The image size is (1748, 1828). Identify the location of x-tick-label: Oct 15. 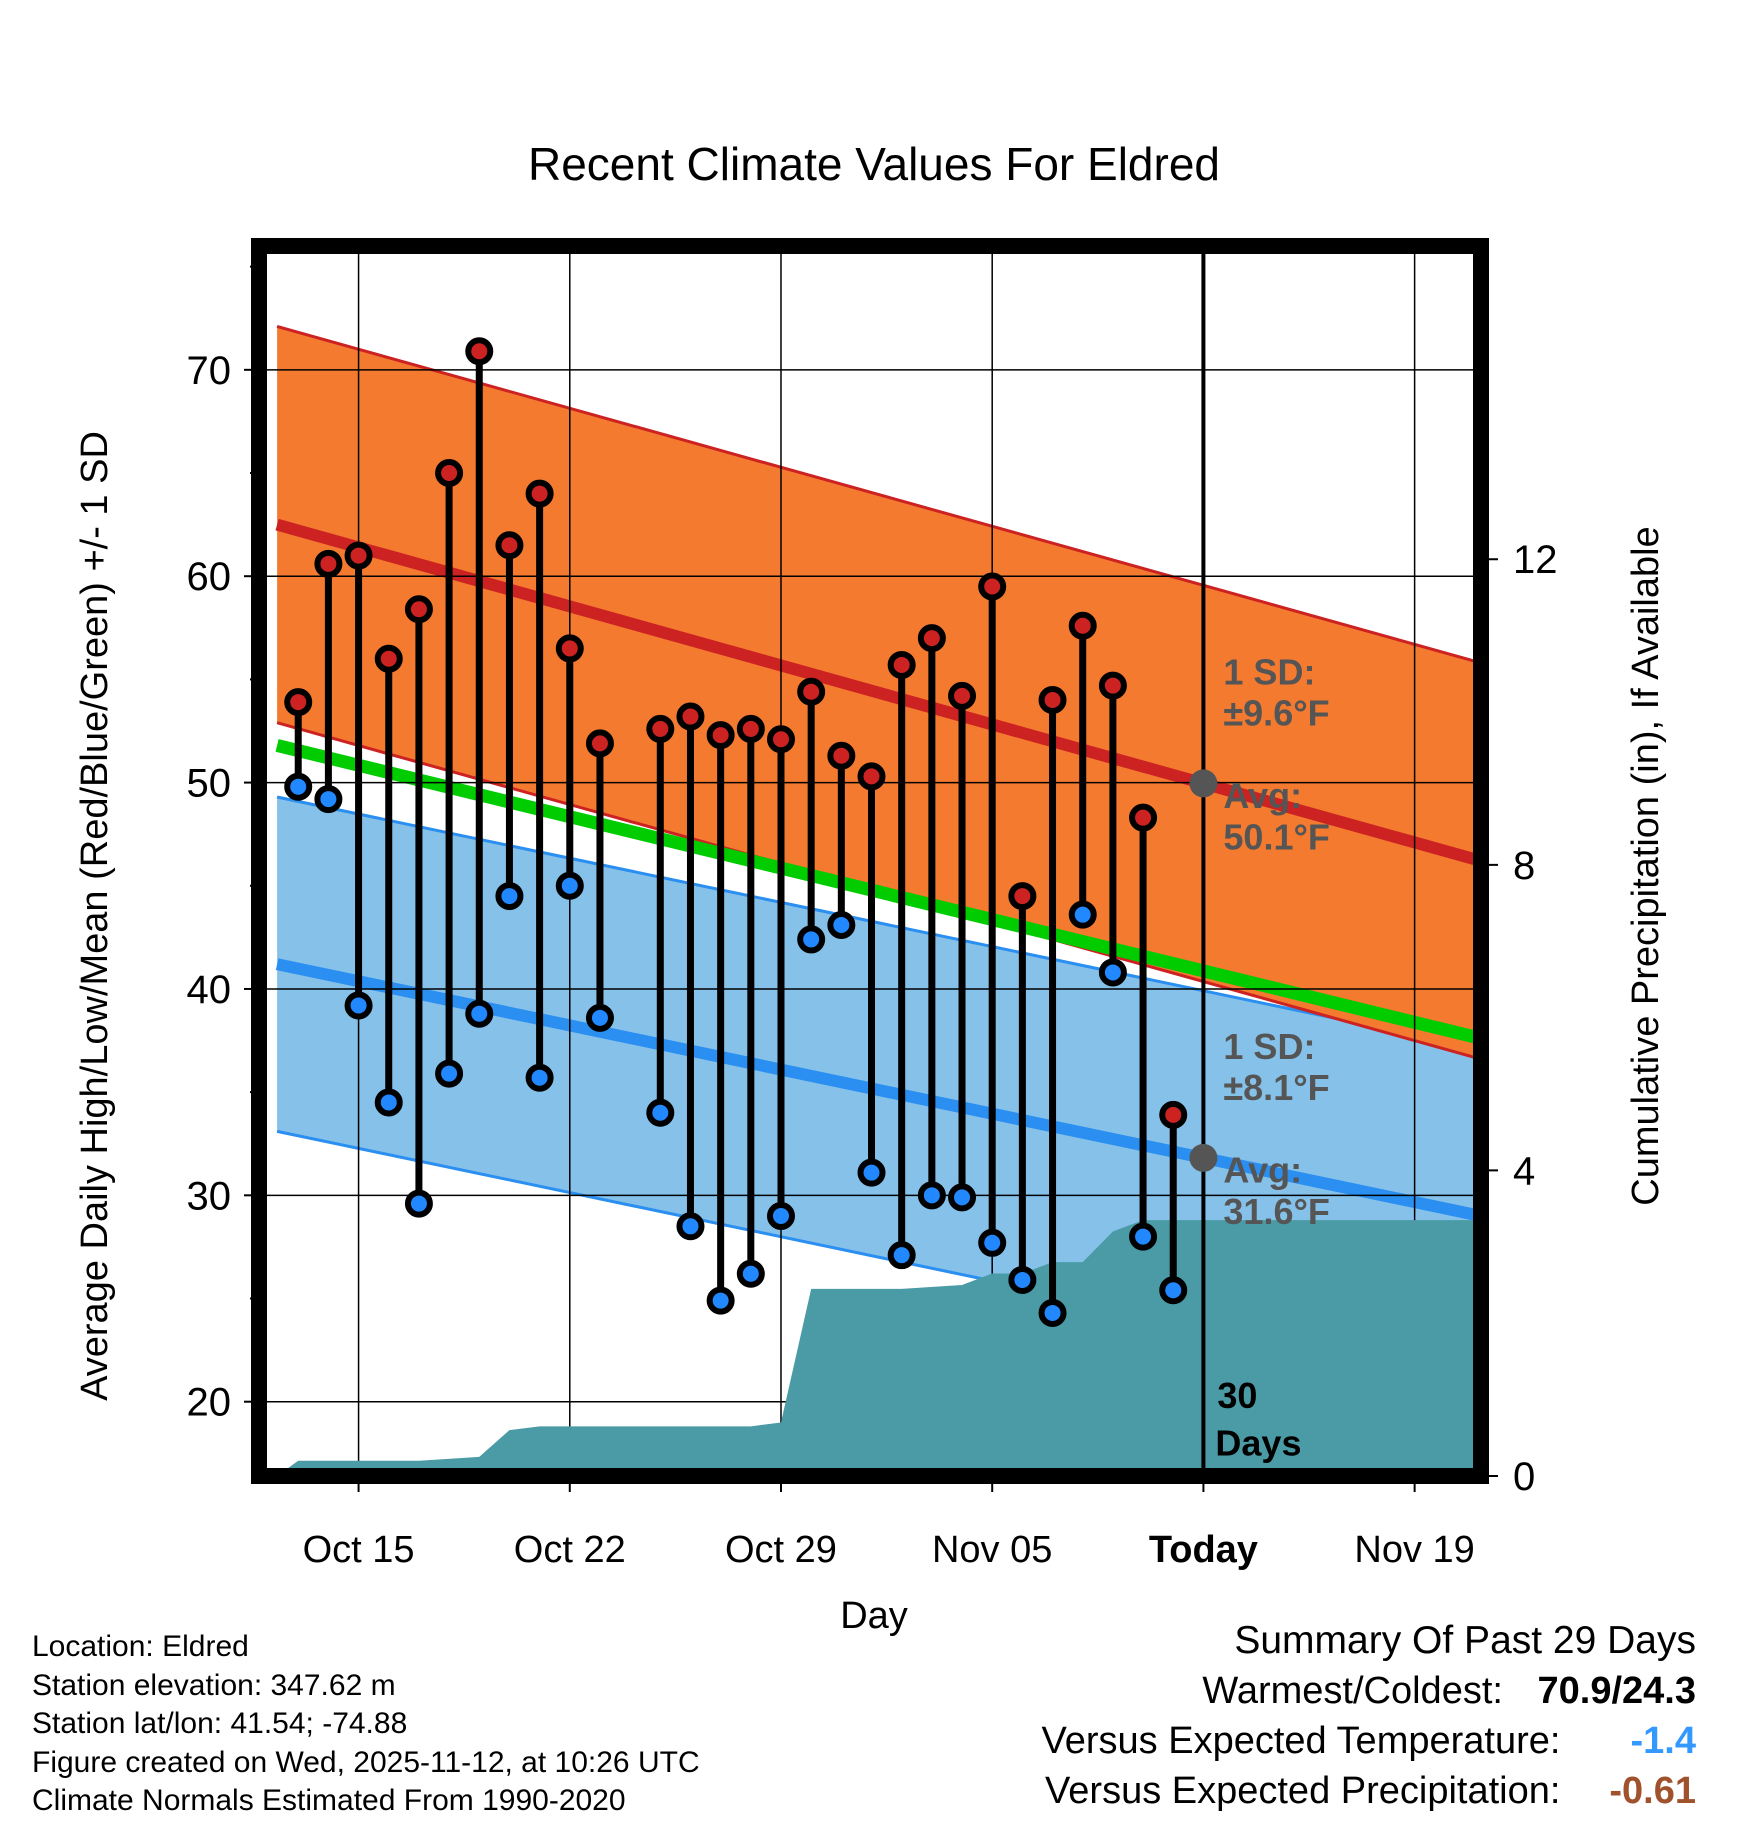
(359, 1550).